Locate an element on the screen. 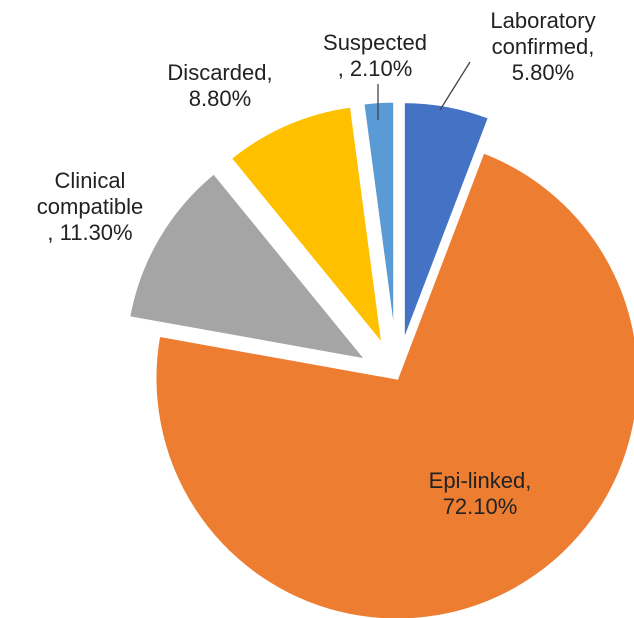 This screenshot has width=634, height=618. category-label: Laboratory confirmed, is located at coordinates (543, 33).